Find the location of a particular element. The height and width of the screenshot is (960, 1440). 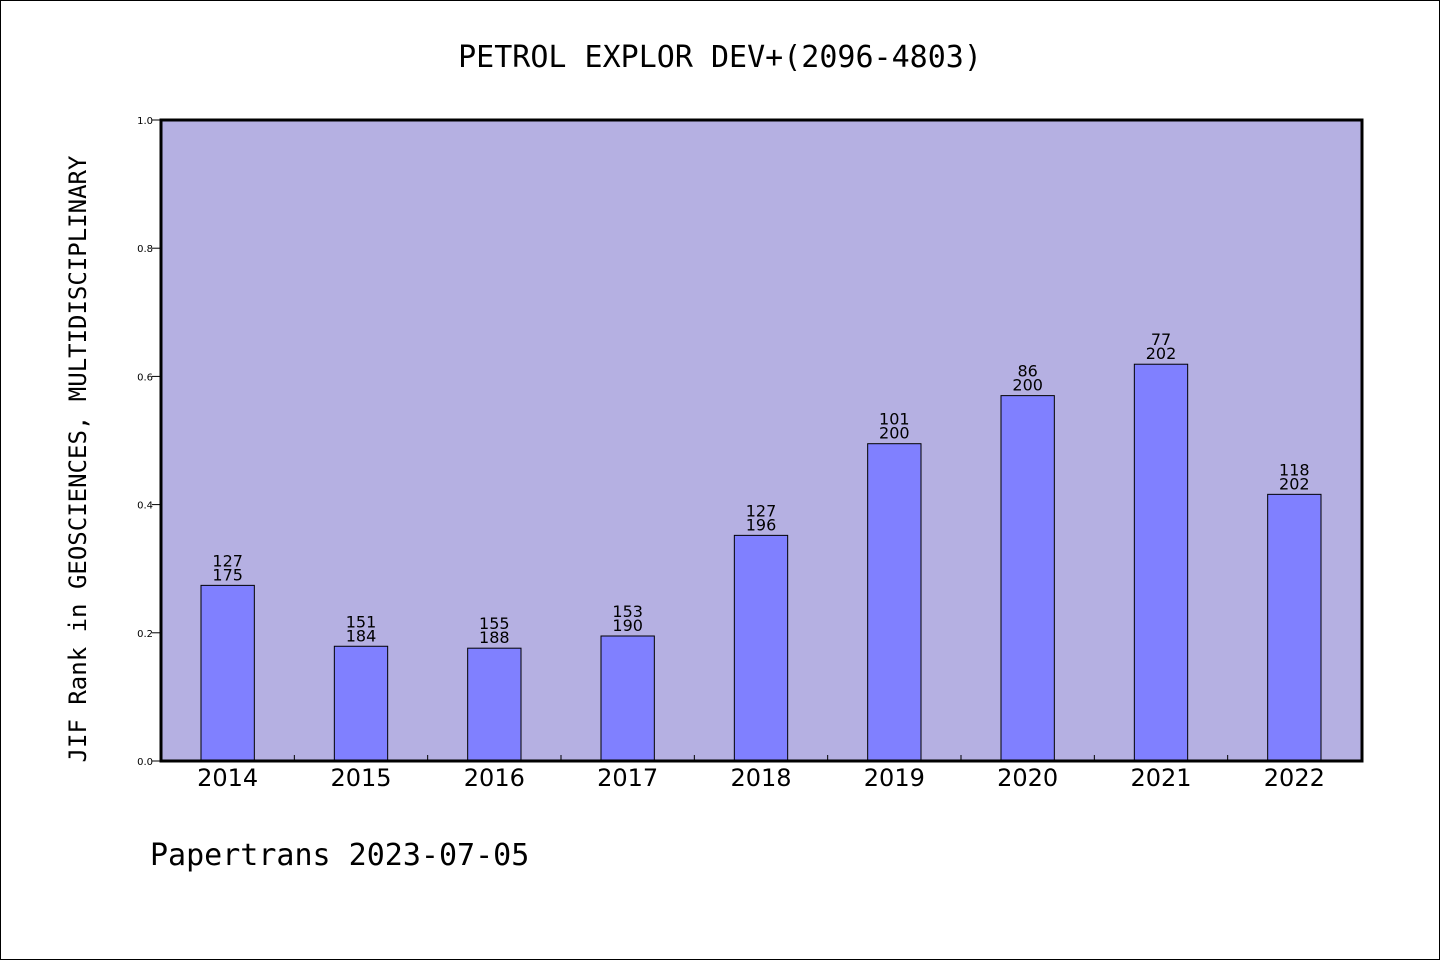

x-tick-label: 2017 is located at coordinates (627, 778).